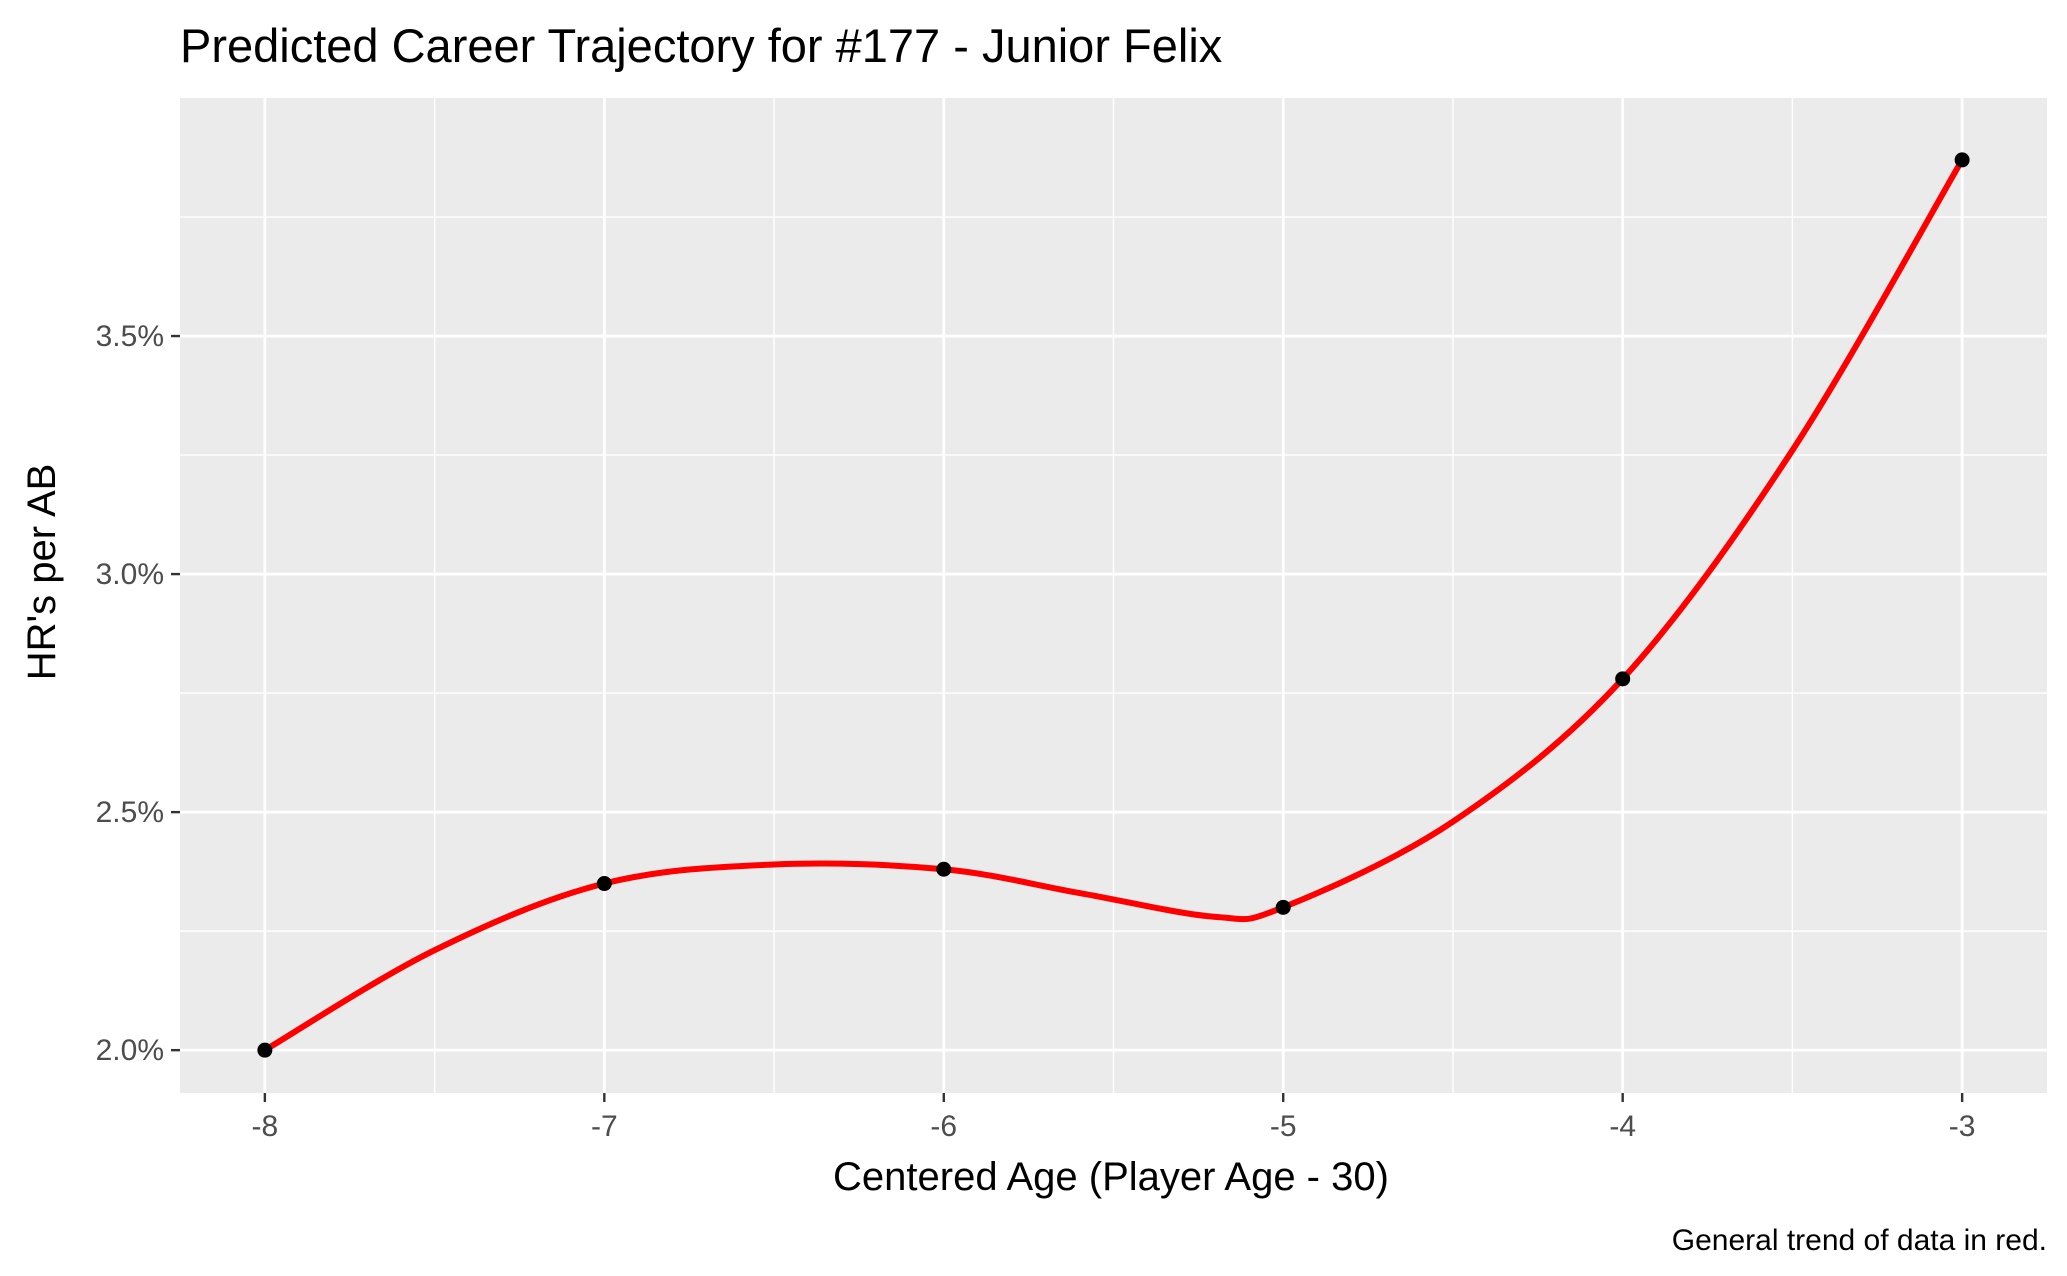  Describe the element at coordinates (1622, 1126) in the screenshot. I see `x-tick-label: -4` at that location.